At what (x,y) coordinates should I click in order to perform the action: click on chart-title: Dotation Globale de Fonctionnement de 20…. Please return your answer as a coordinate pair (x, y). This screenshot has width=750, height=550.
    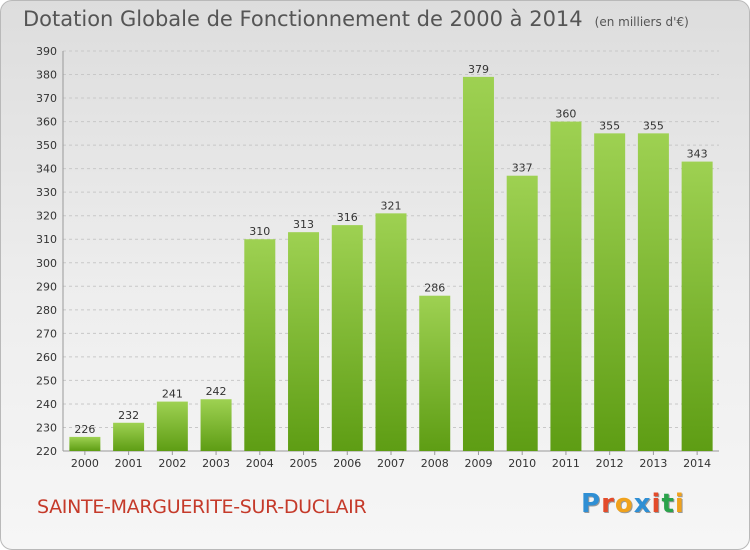
    Looking at the image, I should click on (356, 19).